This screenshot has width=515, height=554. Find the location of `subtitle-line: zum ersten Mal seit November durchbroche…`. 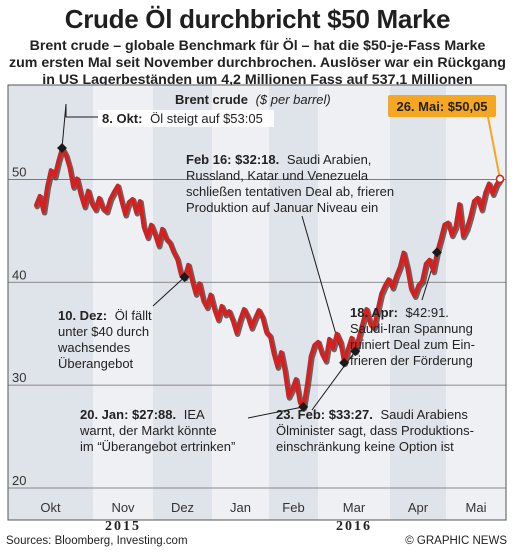

subtitle-line: zum ersten Mal seit November durchbroche… is located at coordinates (257, 63).